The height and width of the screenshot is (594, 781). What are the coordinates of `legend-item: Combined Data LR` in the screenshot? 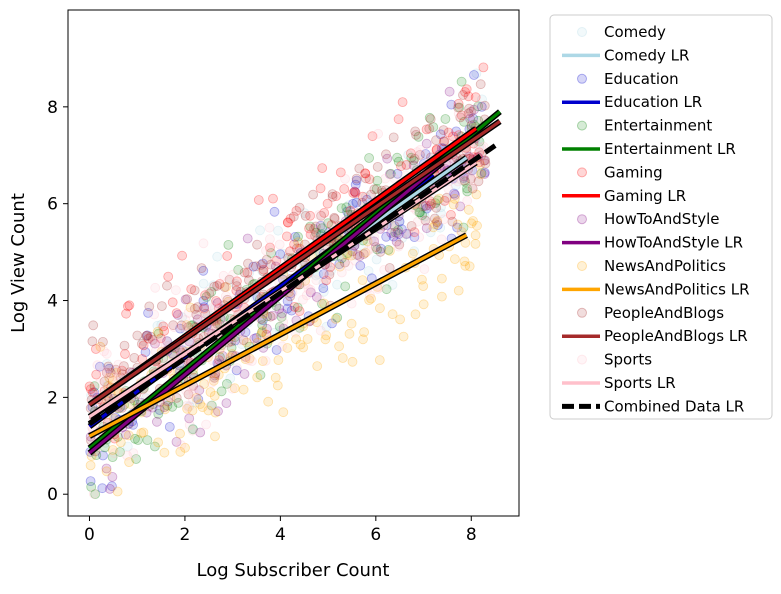 It's located at (653, 406).